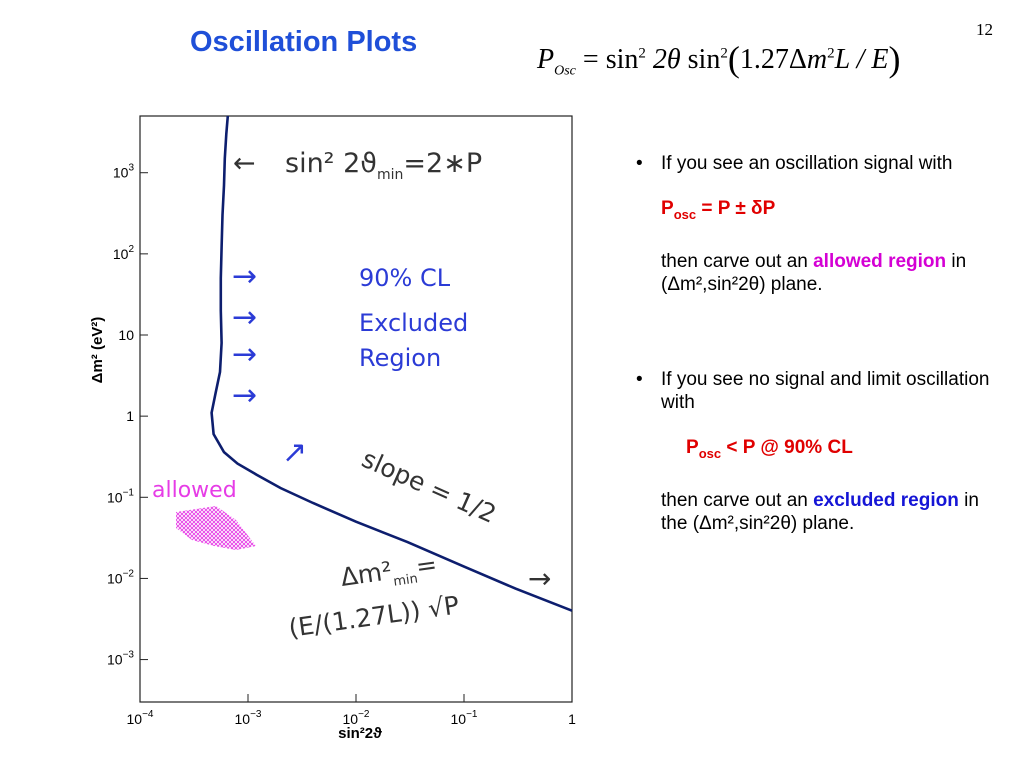  What do you see at coordinates (405, 278) in the screenshot?
I see `cl-label: 90% CL` at bounding box center [405, 278].